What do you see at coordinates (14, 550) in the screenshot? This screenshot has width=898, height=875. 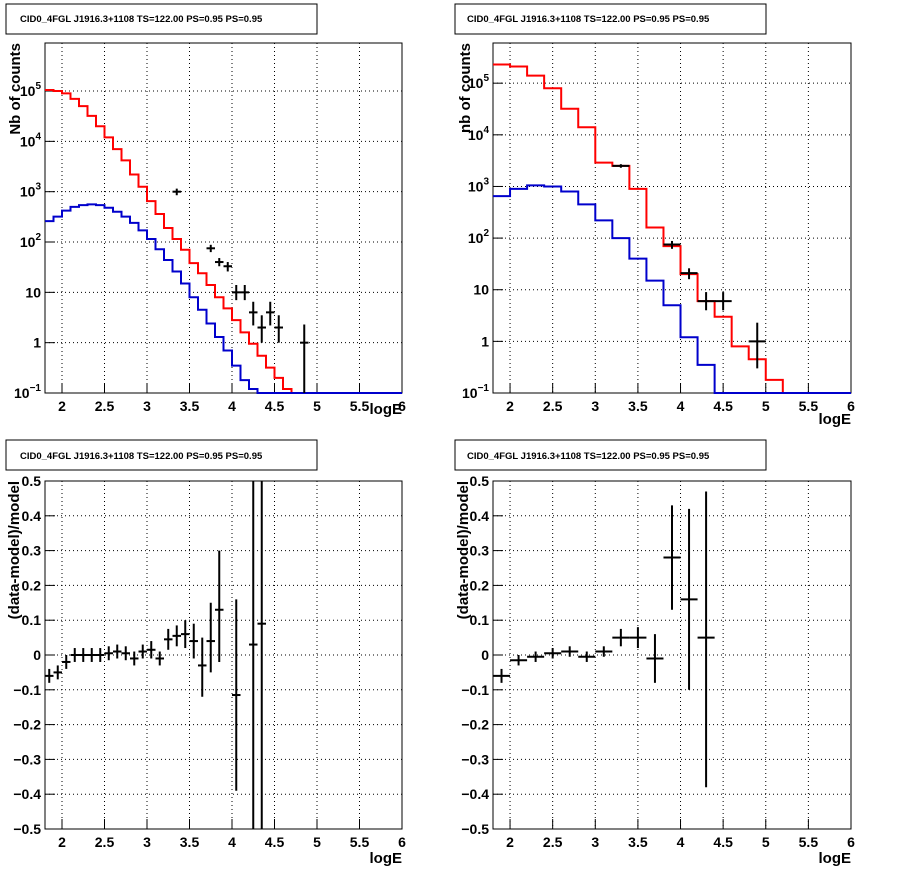 I see `y-axis-label: (data-model)/model` at bounding box center [14, 550].